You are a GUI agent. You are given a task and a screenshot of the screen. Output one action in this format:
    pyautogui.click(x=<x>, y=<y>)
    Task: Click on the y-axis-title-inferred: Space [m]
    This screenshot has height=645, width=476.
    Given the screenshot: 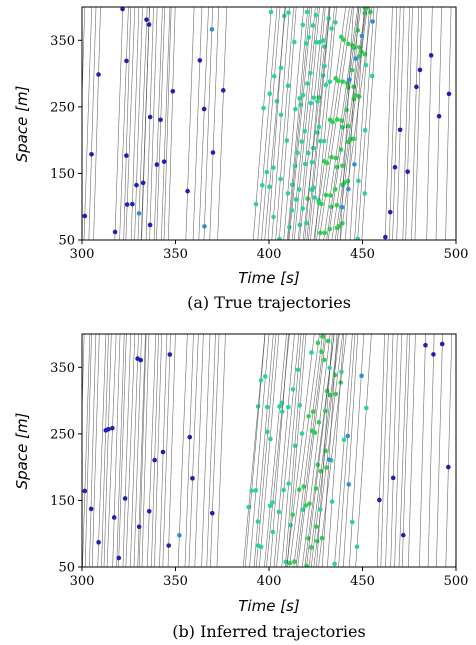 What is the action you would take?
    pyautogui.click(x=22, y=450)
    